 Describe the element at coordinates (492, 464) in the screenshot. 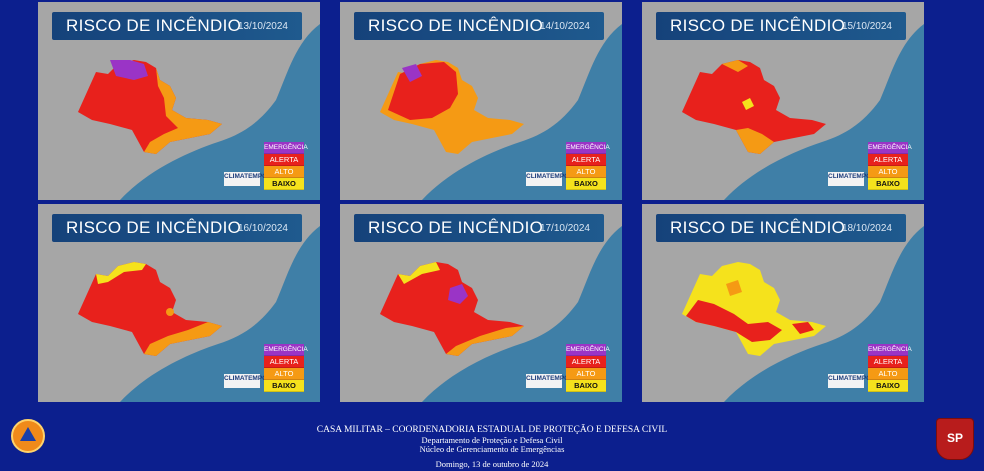

I see `footer-date: Domingo, 13 de outubro de 2024` at that location.